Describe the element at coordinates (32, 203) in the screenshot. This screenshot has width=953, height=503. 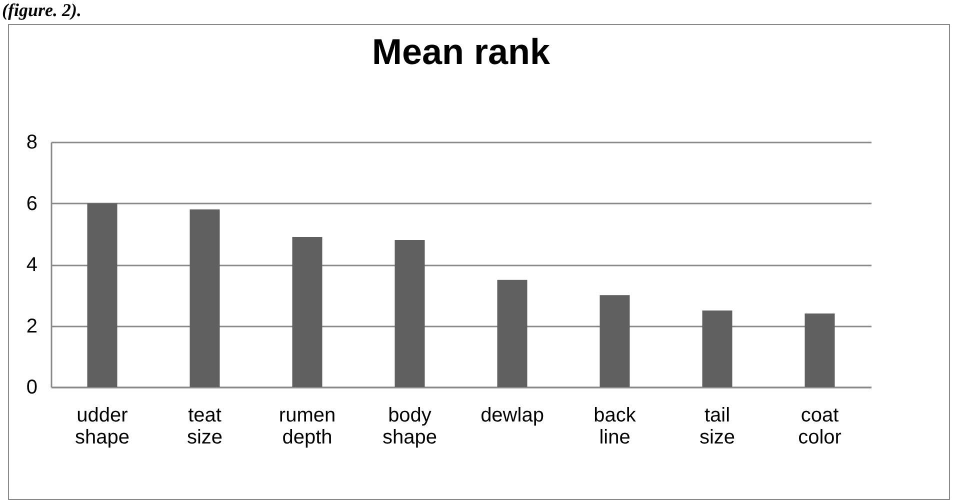
I see `y-tick-label: 6` at that location.